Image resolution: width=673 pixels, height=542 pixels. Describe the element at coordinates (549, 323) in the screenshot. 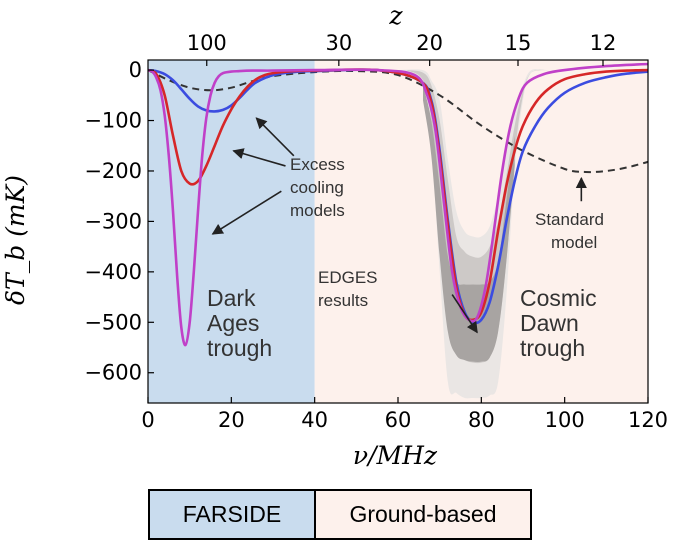

I see `cosmic-dawn-label-2: Dawn` at that location.